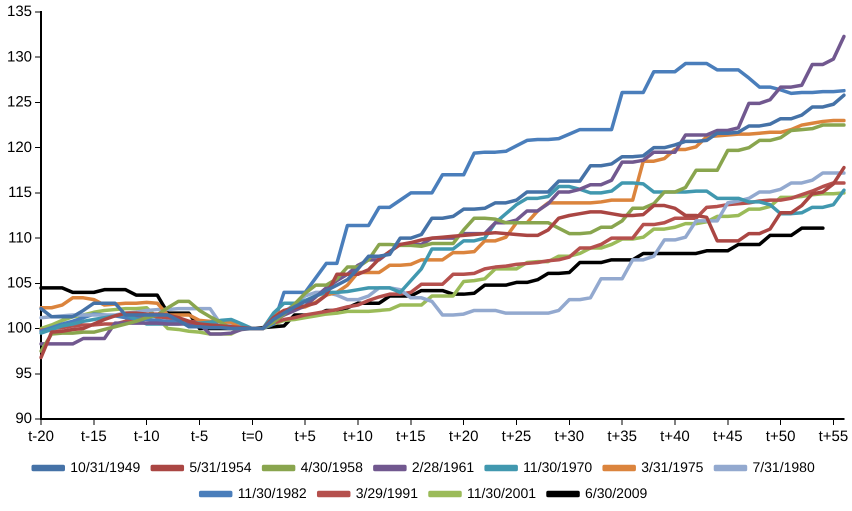 The height and width of the screenshot is (511, 852). I want to click on x-tick-label: t+35, so click(622, 437).